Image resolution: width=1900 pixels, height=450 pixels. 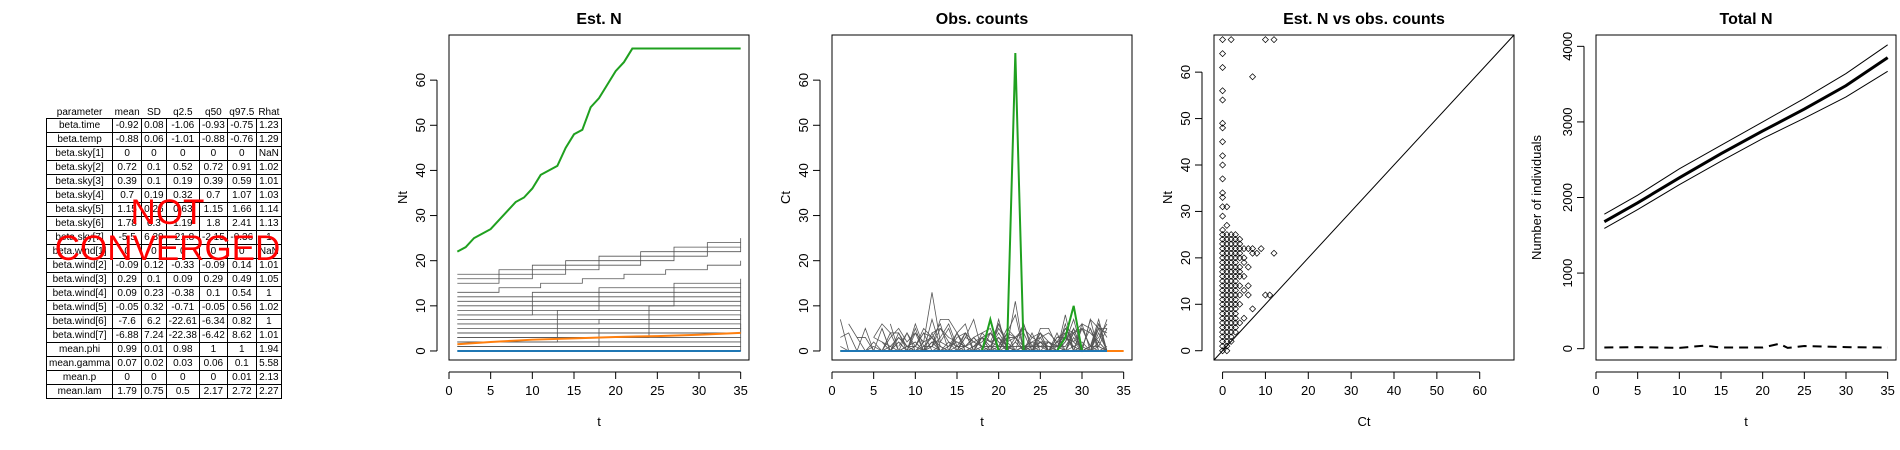 I want to click on value-cell: 1.01, so click(x=268, y=181).